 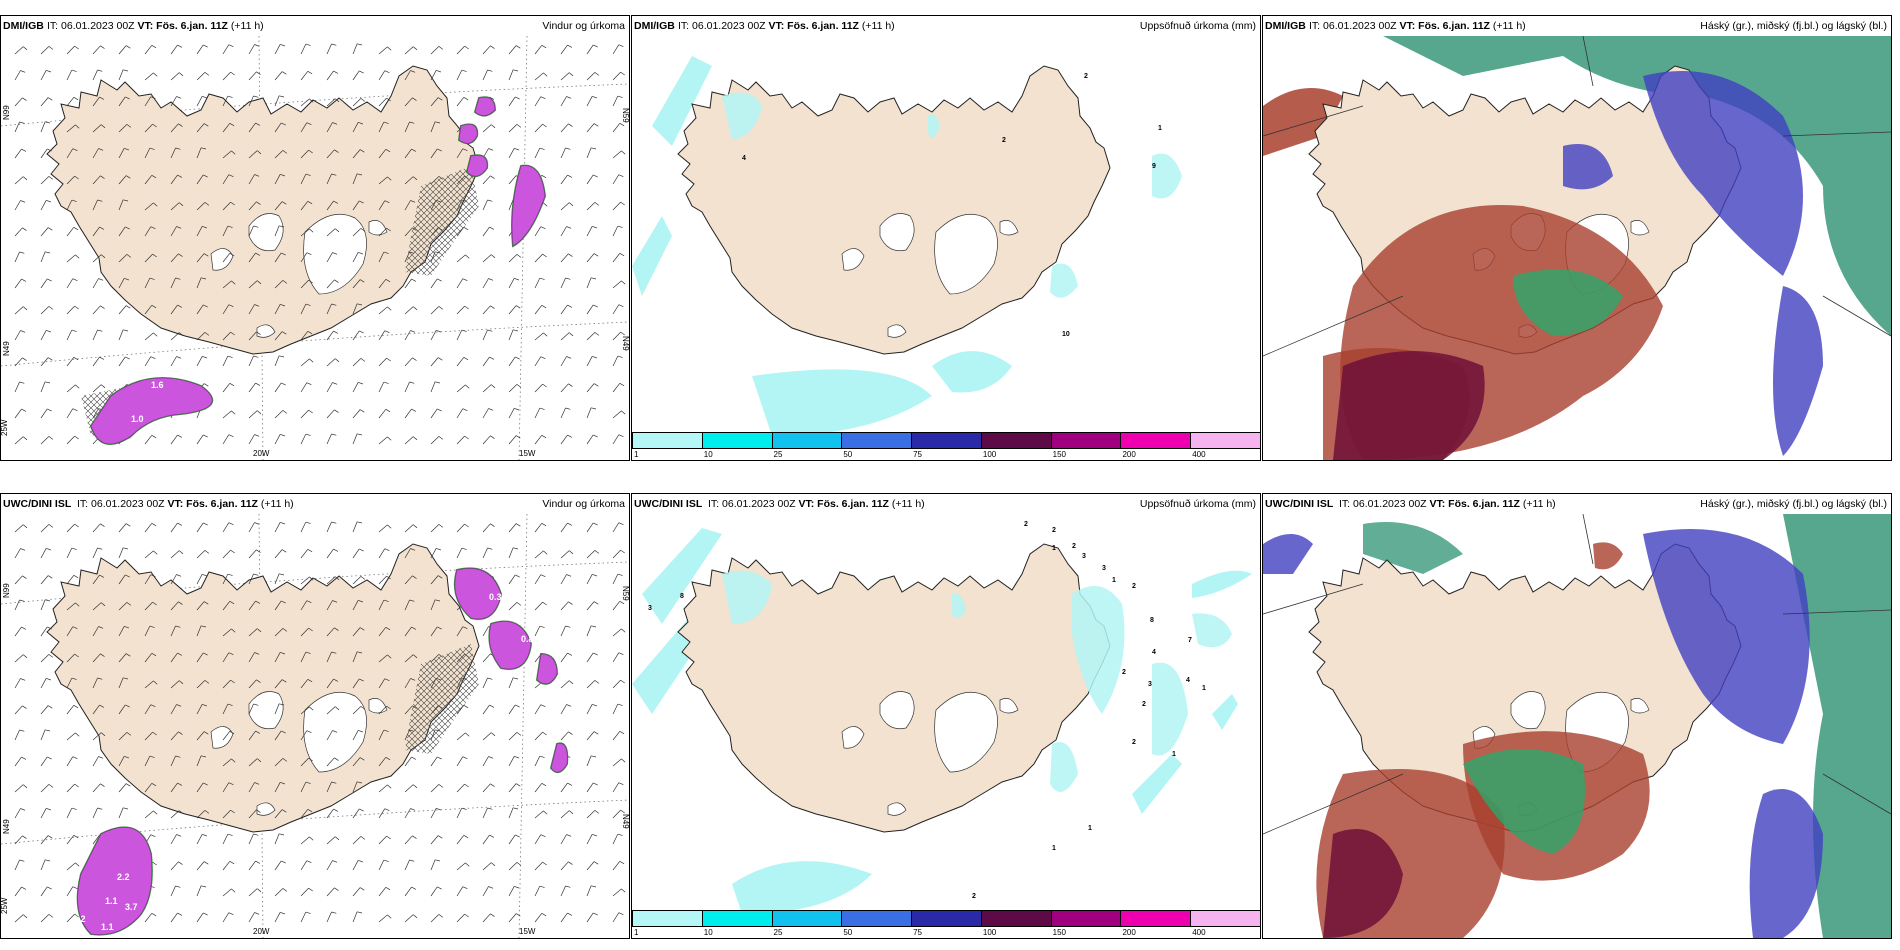 I want to click on colorbar-label: 75, so click(x=918, y=932).